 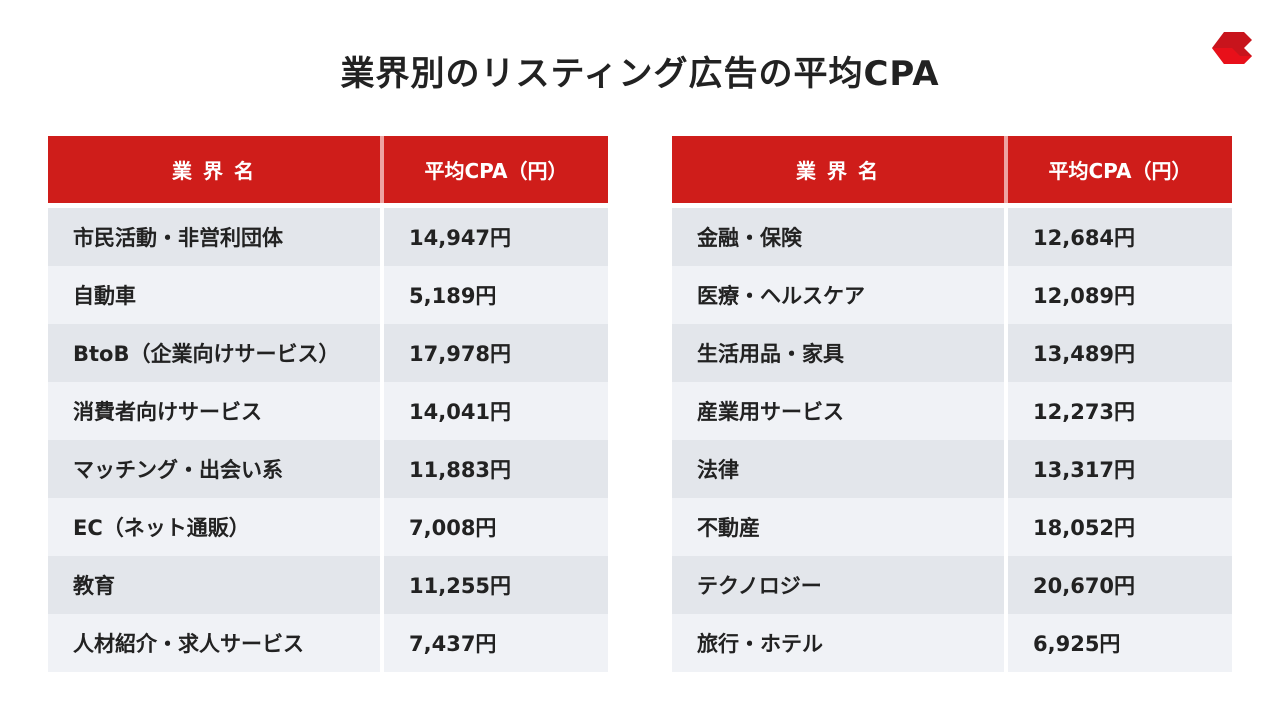 I want to click on red-chevron-logo-icon, so click(x=1232, y=48).